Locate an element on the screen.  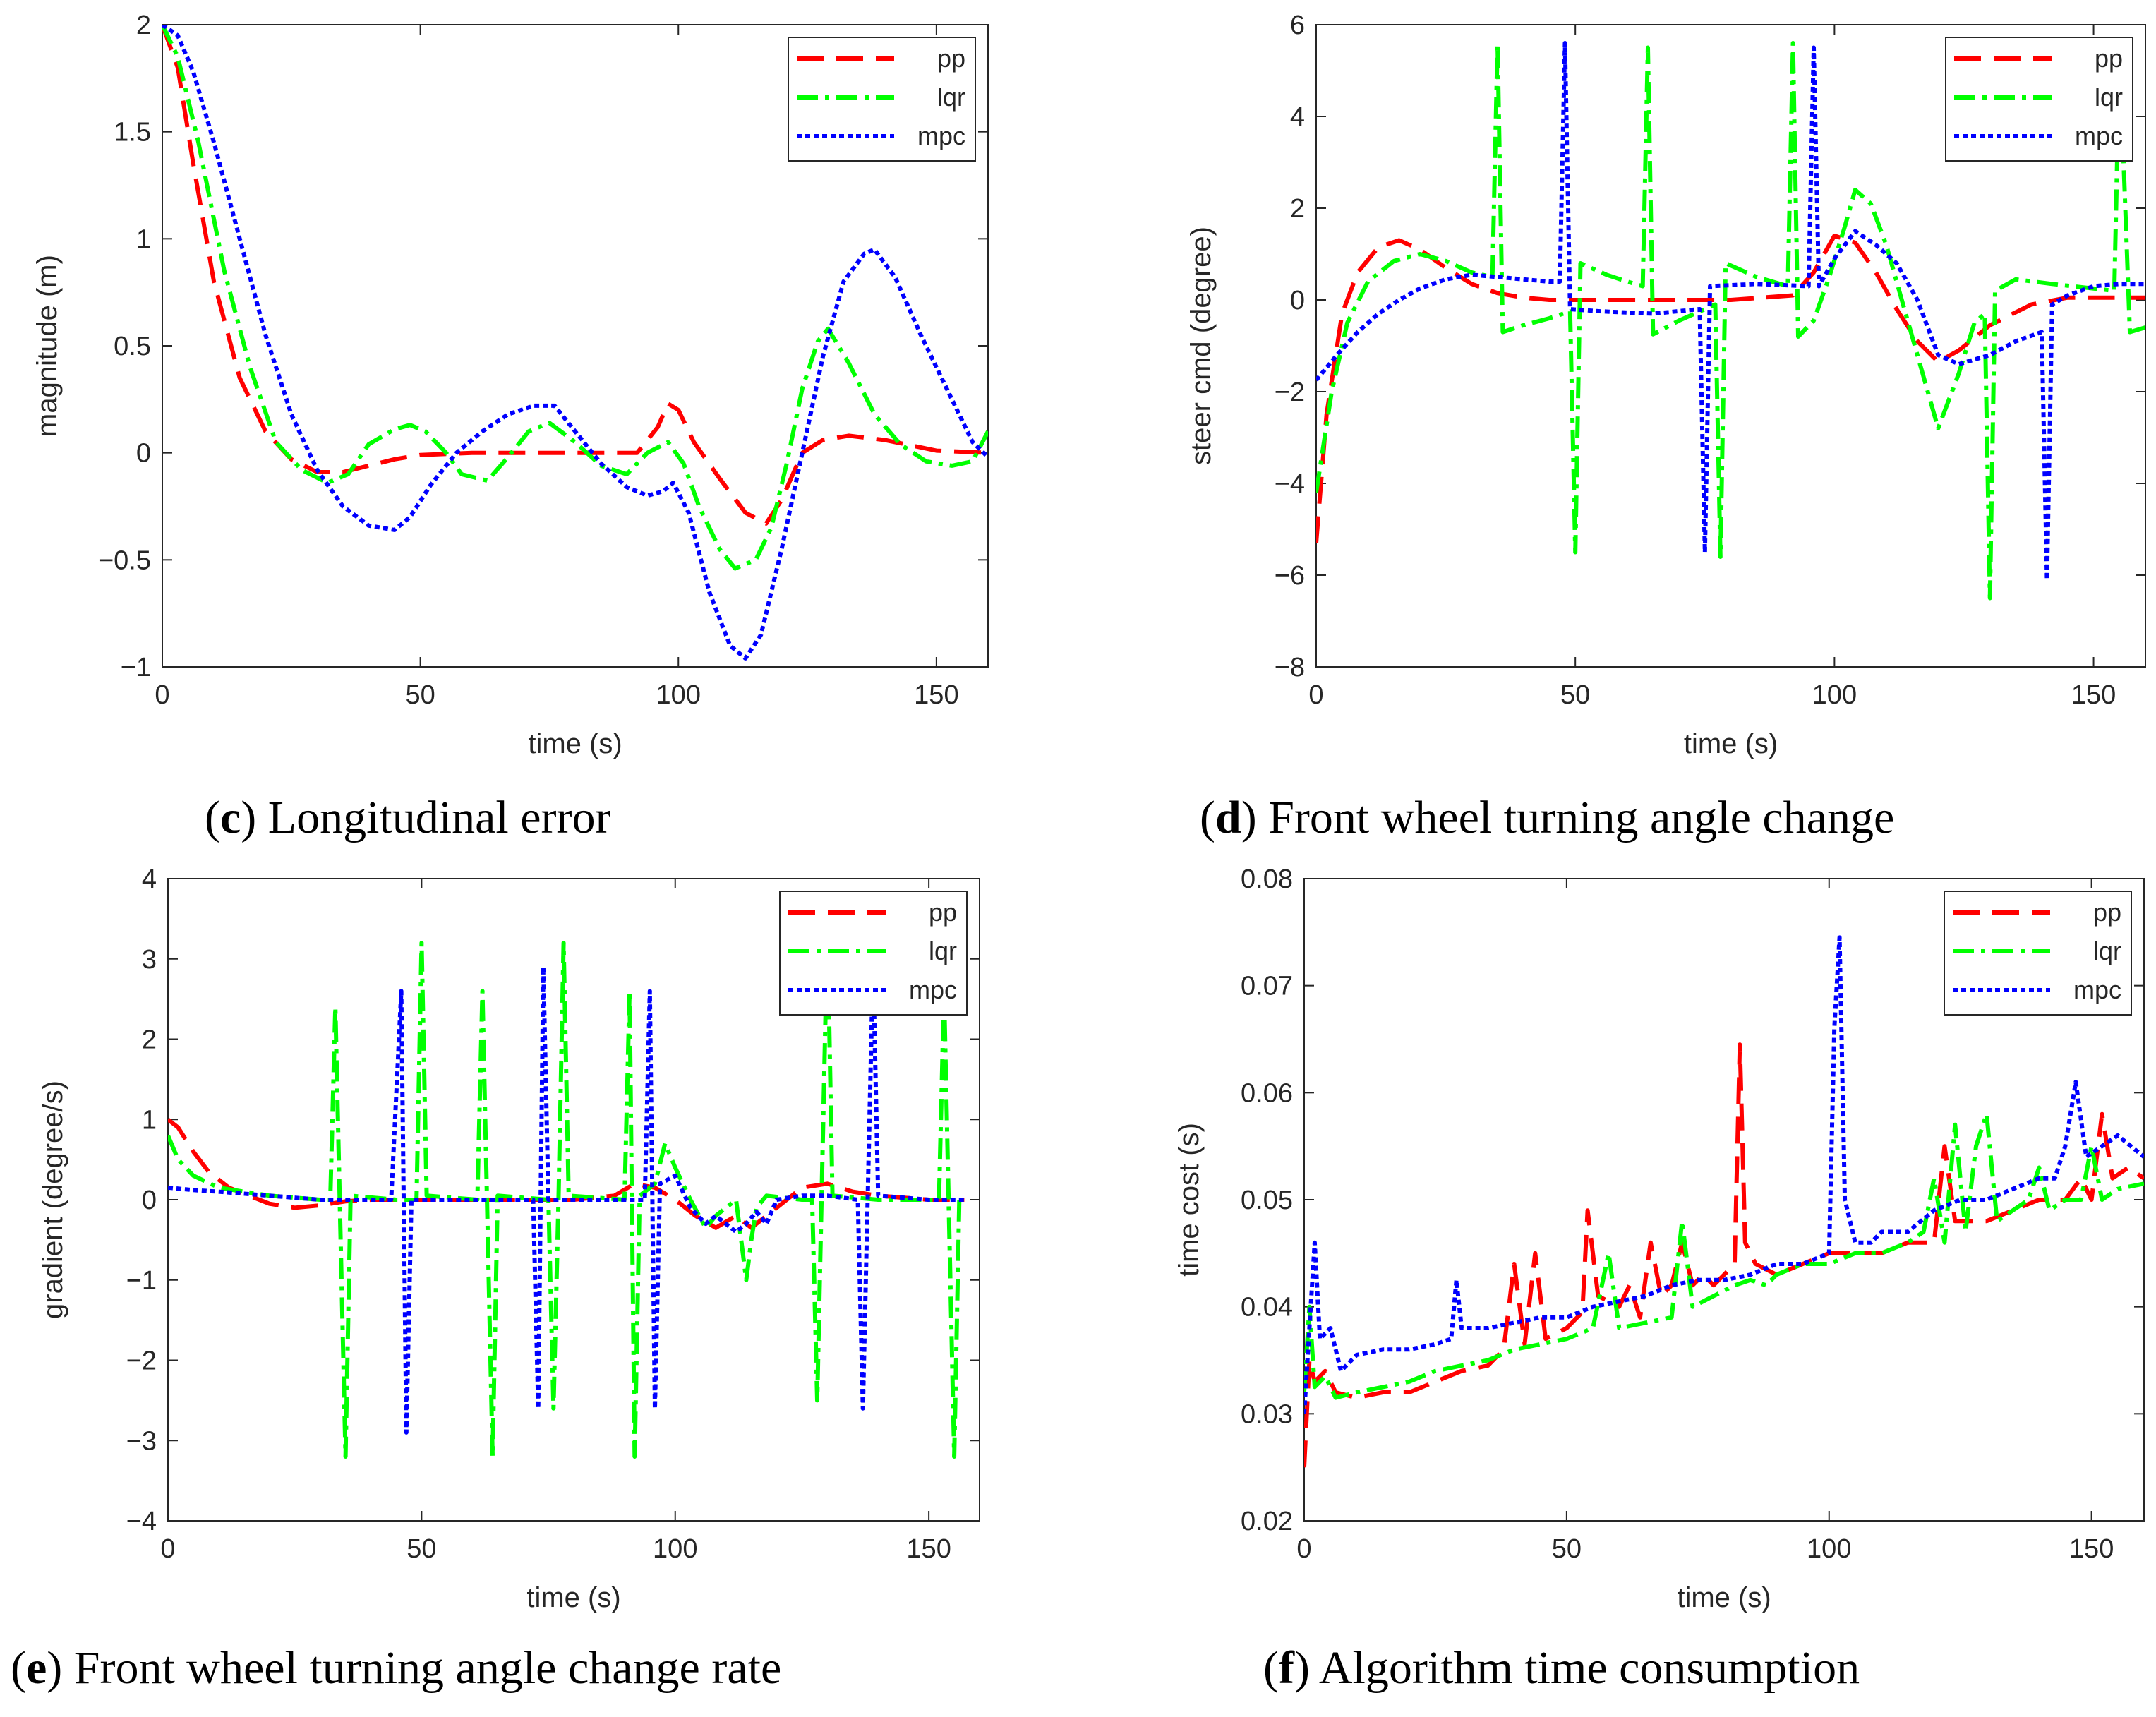
caption-text: Front wheel turning angle change is located at coordinates (1581, 818).